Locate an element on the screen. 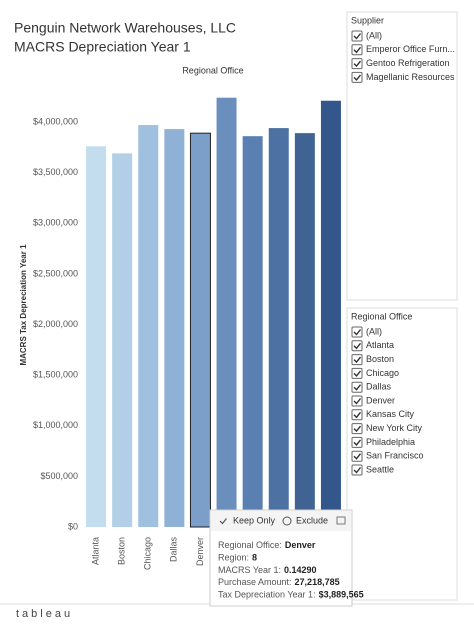  x-tick-label: Boston is located at coordinates (122, 551).